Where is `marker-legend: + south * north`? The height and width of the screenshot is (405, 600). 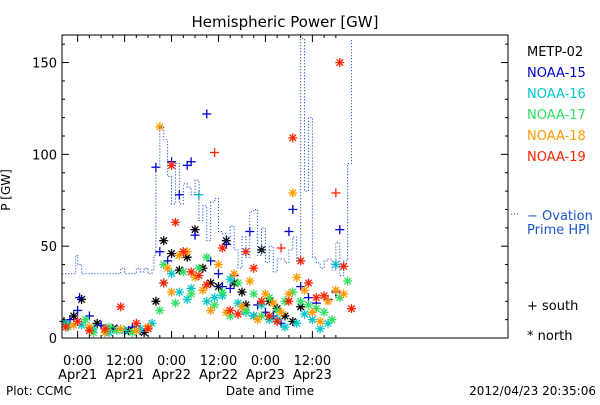
marker-legend: + south * north is located at coordinates (552, 321).